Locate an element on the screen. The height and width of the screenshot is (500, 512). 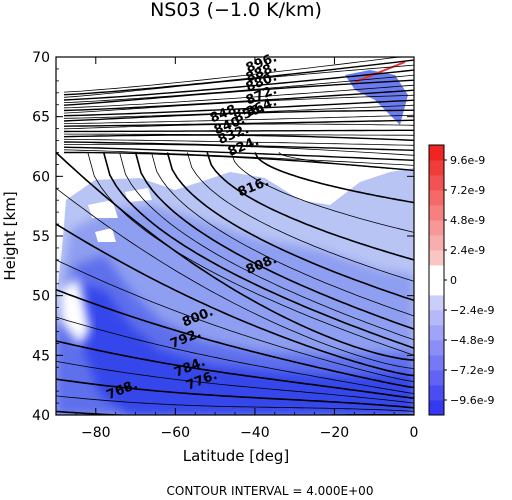
colorbar-tick-label: 2.4e-9 is located at coordinates (467, 250).